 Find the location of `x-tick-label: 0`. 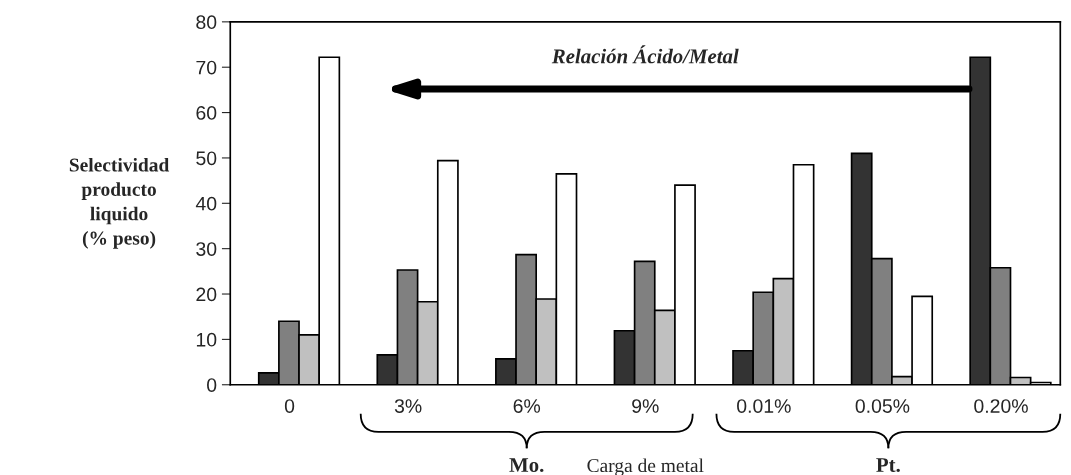

x-tick-label: 0 is located at coordinates (289, 406).